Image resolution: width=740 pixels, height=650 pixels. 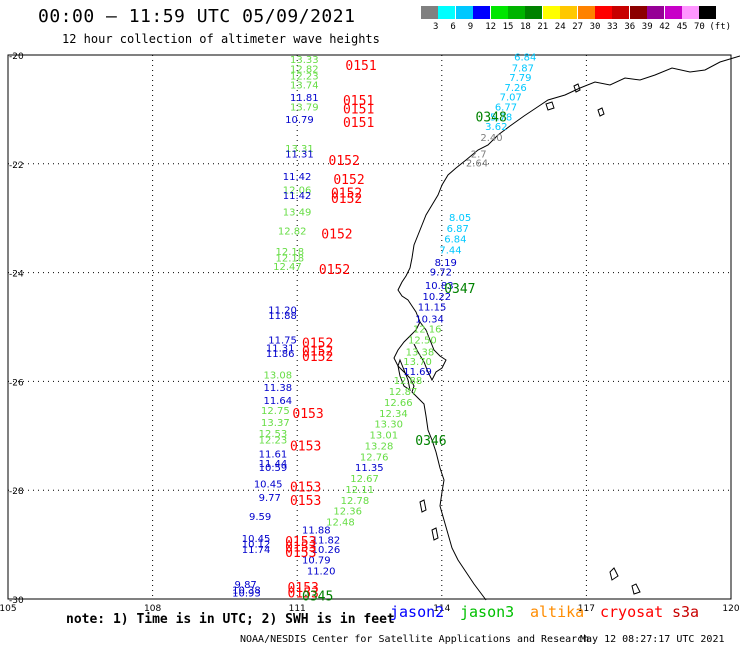 I want to click on wave-height-label: 8.19, so click(x=446, y=263).